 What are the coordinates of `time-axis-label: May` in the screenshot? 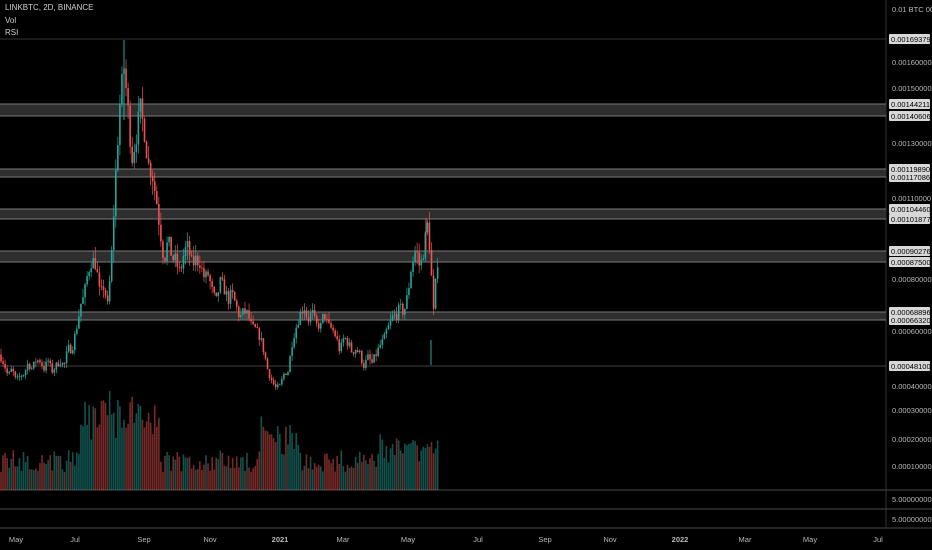 It's located at (16, 539).